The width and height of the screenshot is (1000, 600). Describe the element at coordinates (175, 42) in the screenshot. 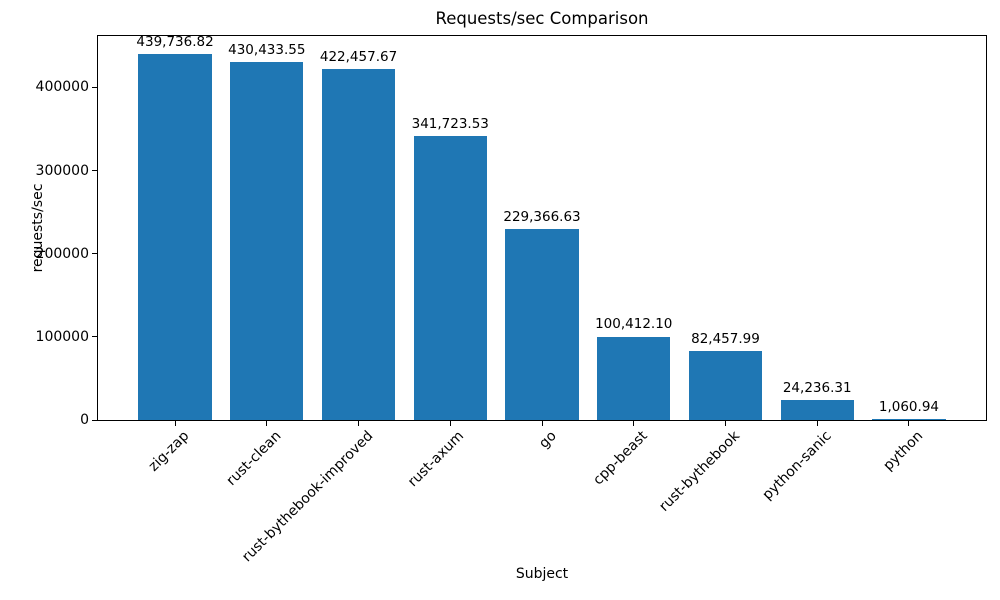

I see `bar-value-label: 439,736.82` at that location.